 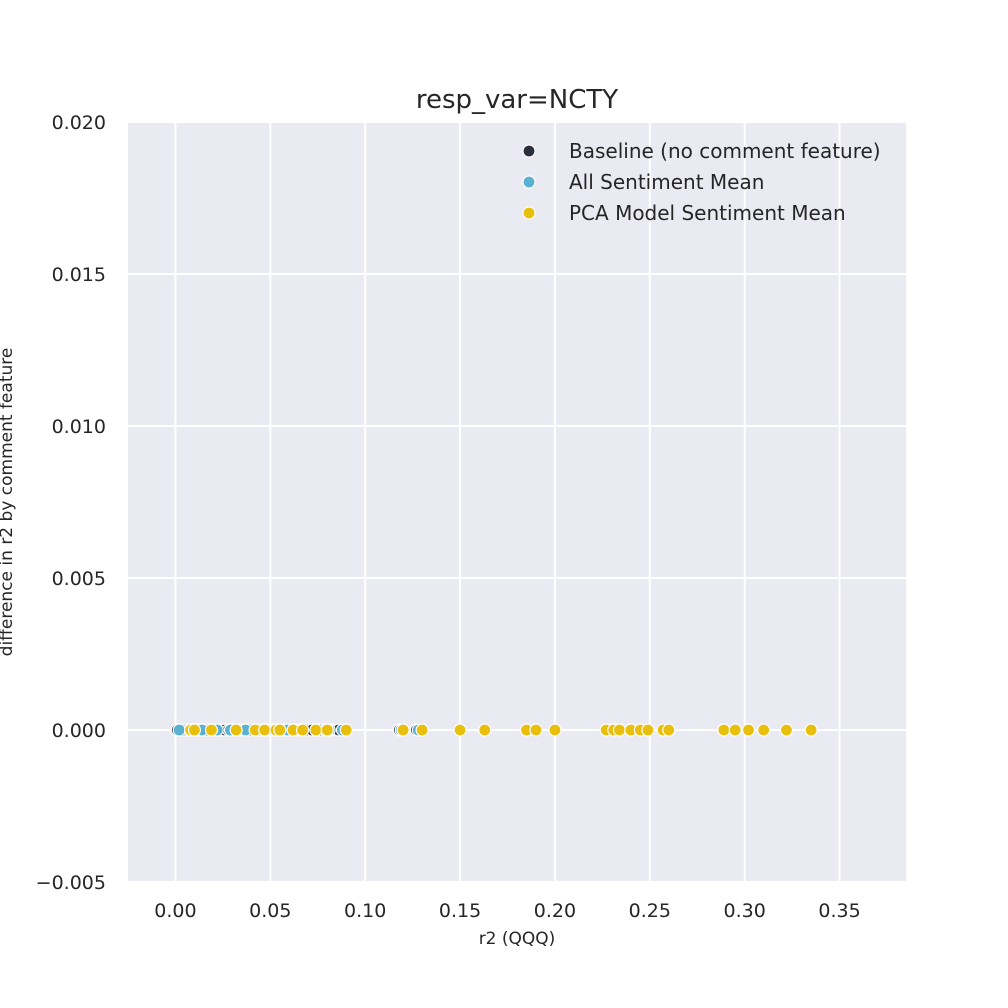 I want to click on legend-label: PCA Model Sentiment Mean, so click(x=707, y=213).